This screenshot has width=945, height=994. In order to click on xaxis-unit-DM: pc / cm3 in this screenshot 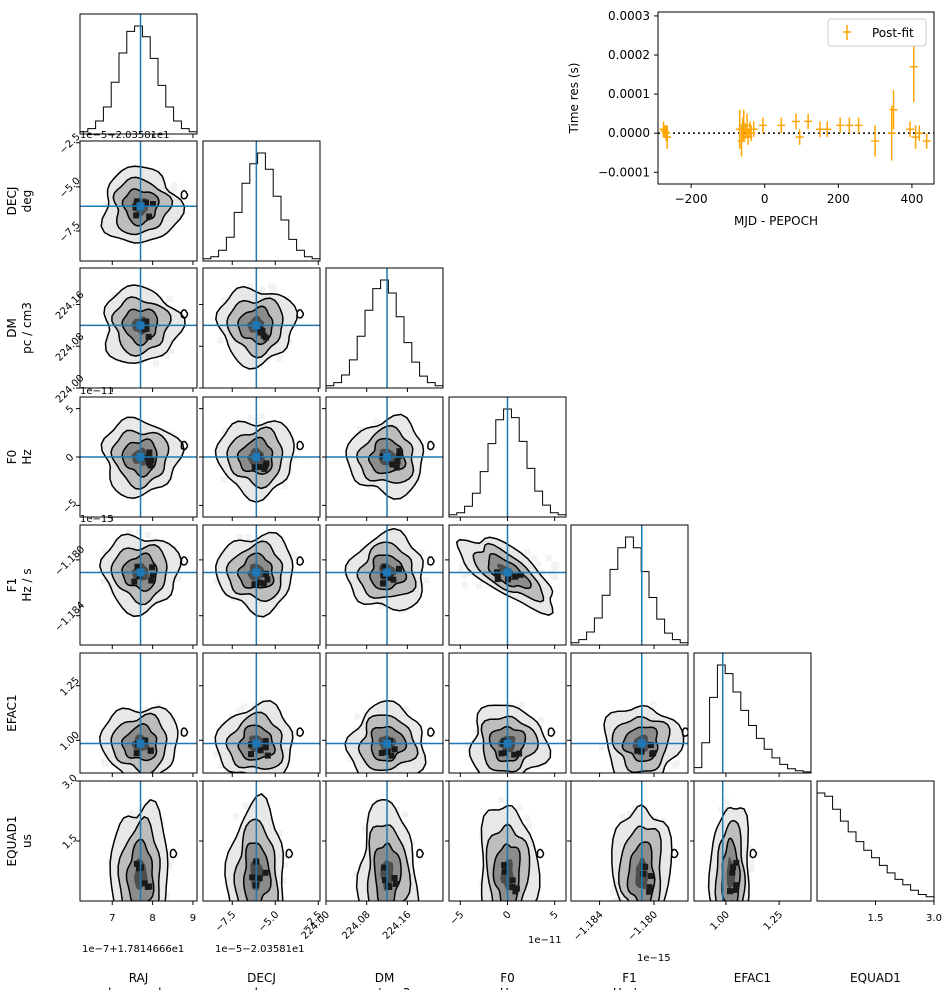, I will do `click(385, 988)`.